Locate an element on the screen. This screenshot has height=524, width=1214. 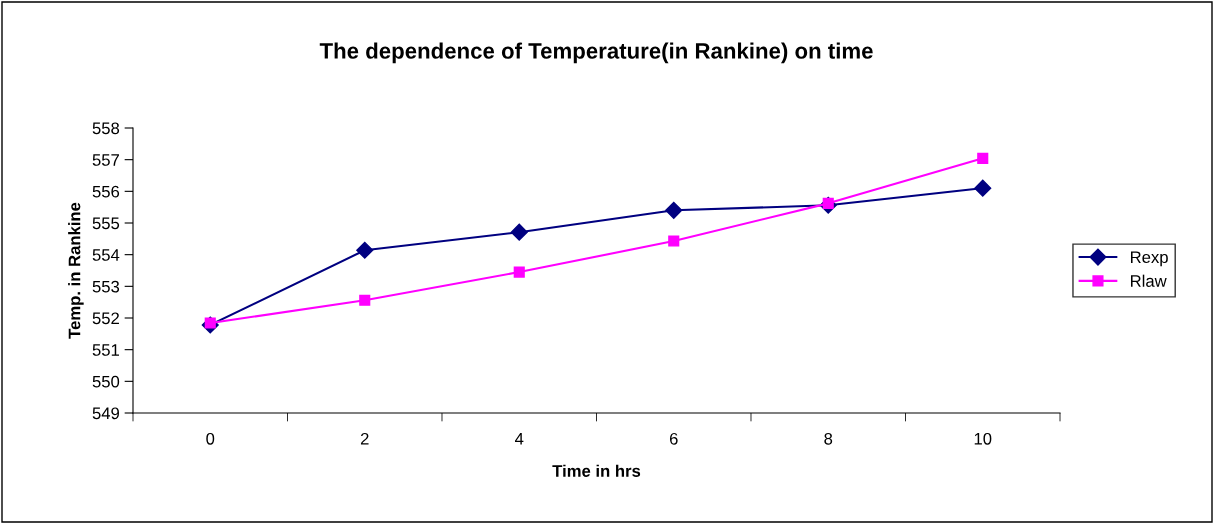
y-tick-label: 551 is located at coordinates (105, 350).